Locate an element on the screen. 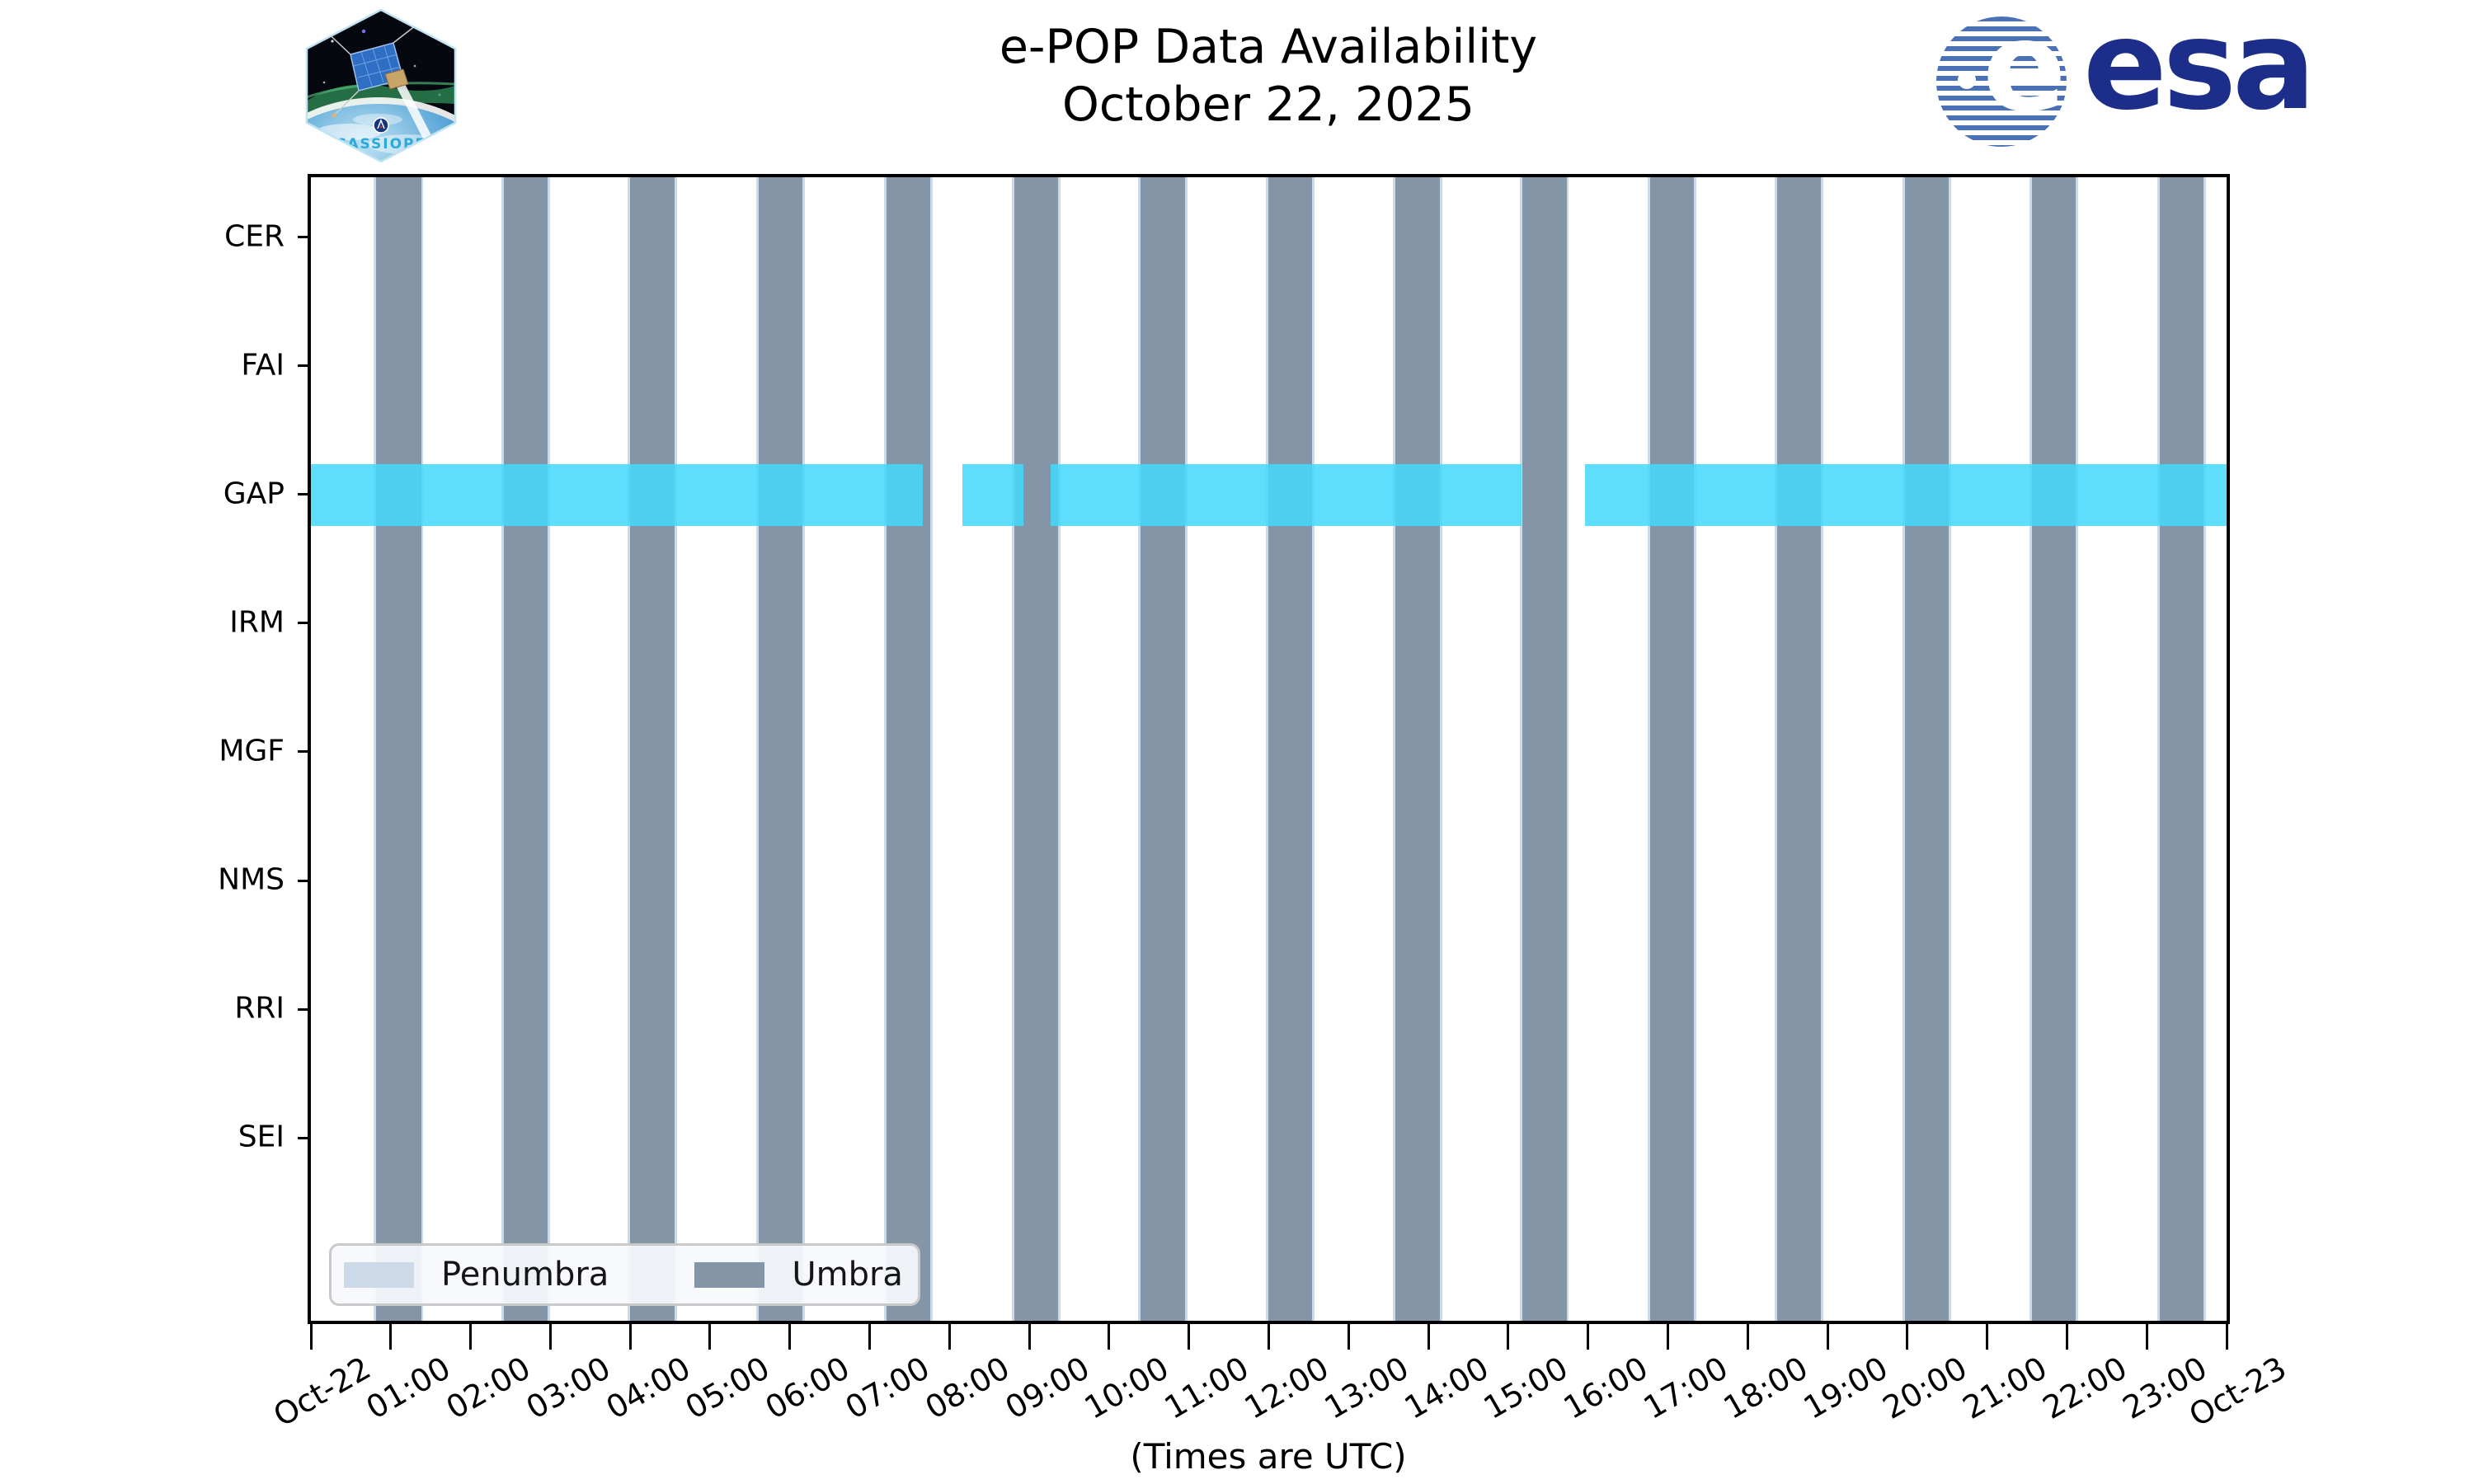  esa-logo: e esa is located at coordinates (2126, 76).